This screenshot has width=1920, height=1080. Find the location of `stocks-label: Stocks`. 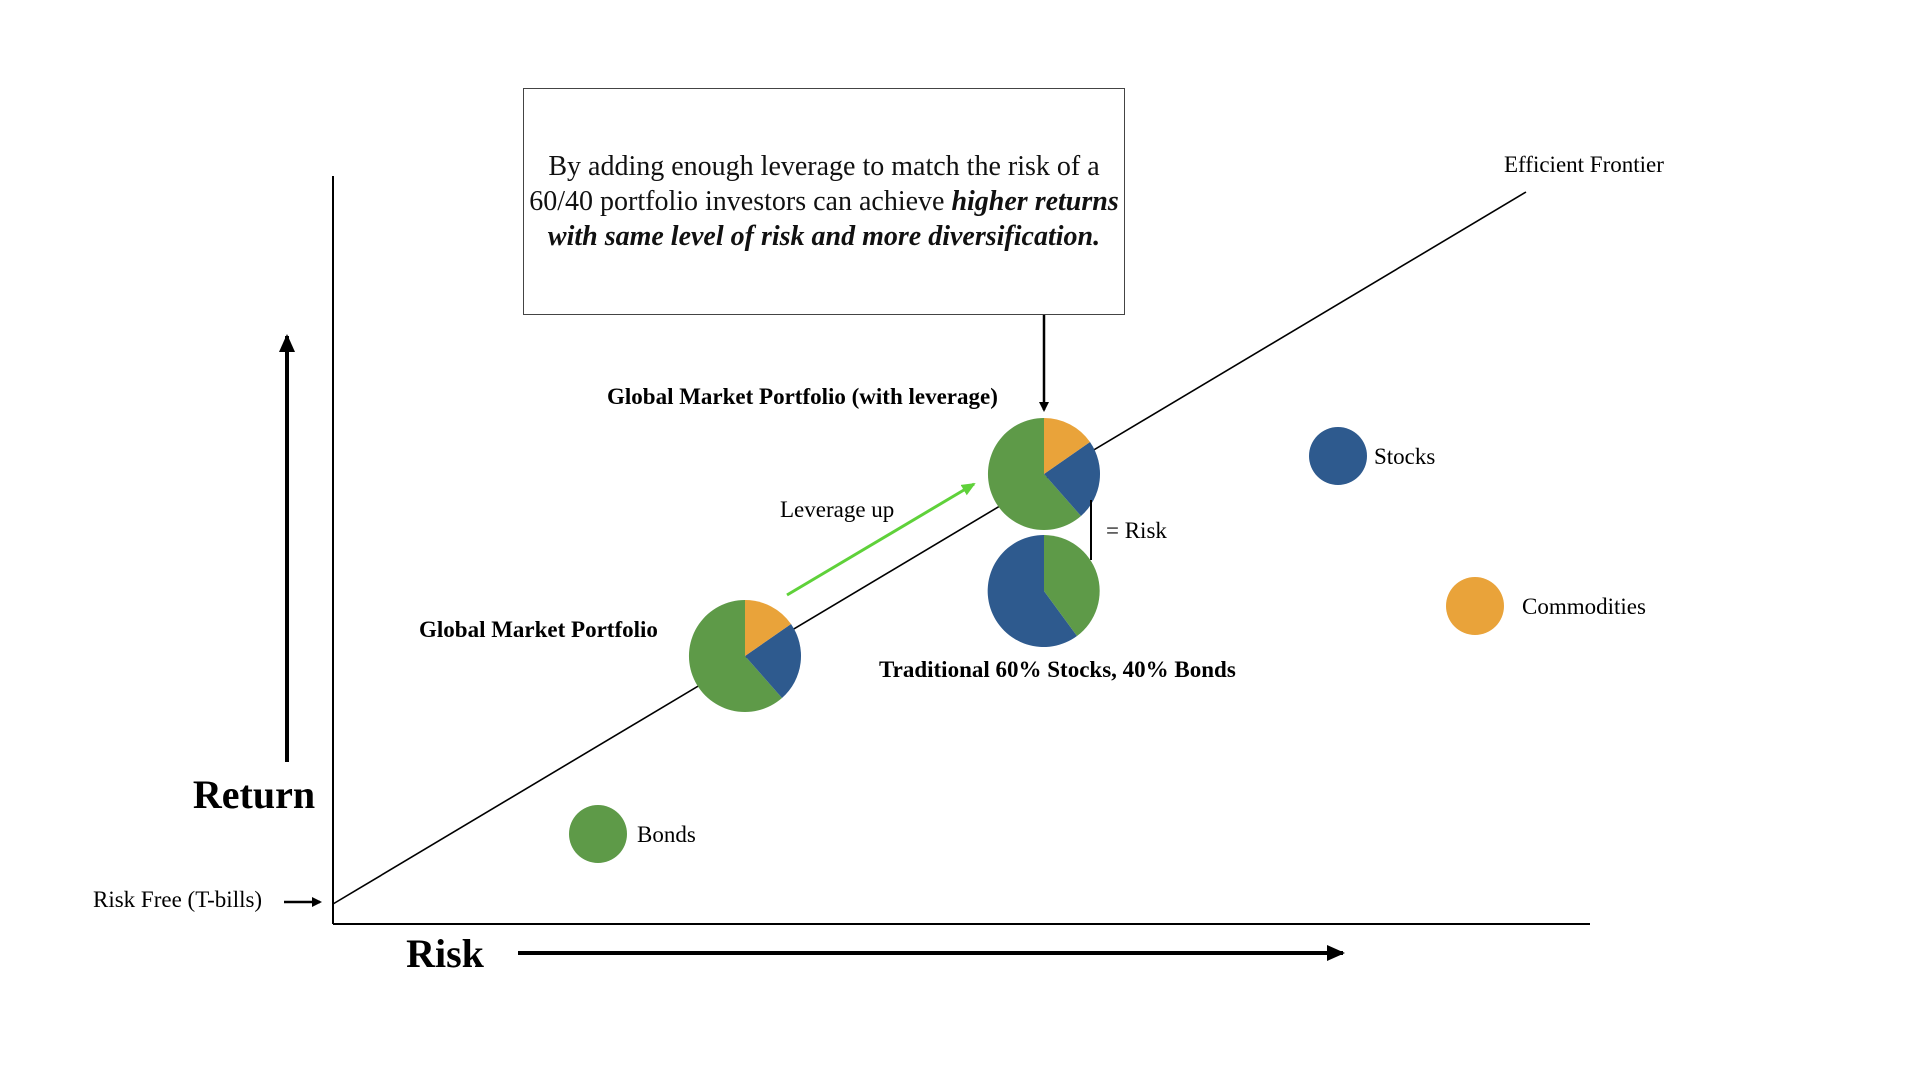

stocks-label: Stocks is located at coordinates (1404, 456).